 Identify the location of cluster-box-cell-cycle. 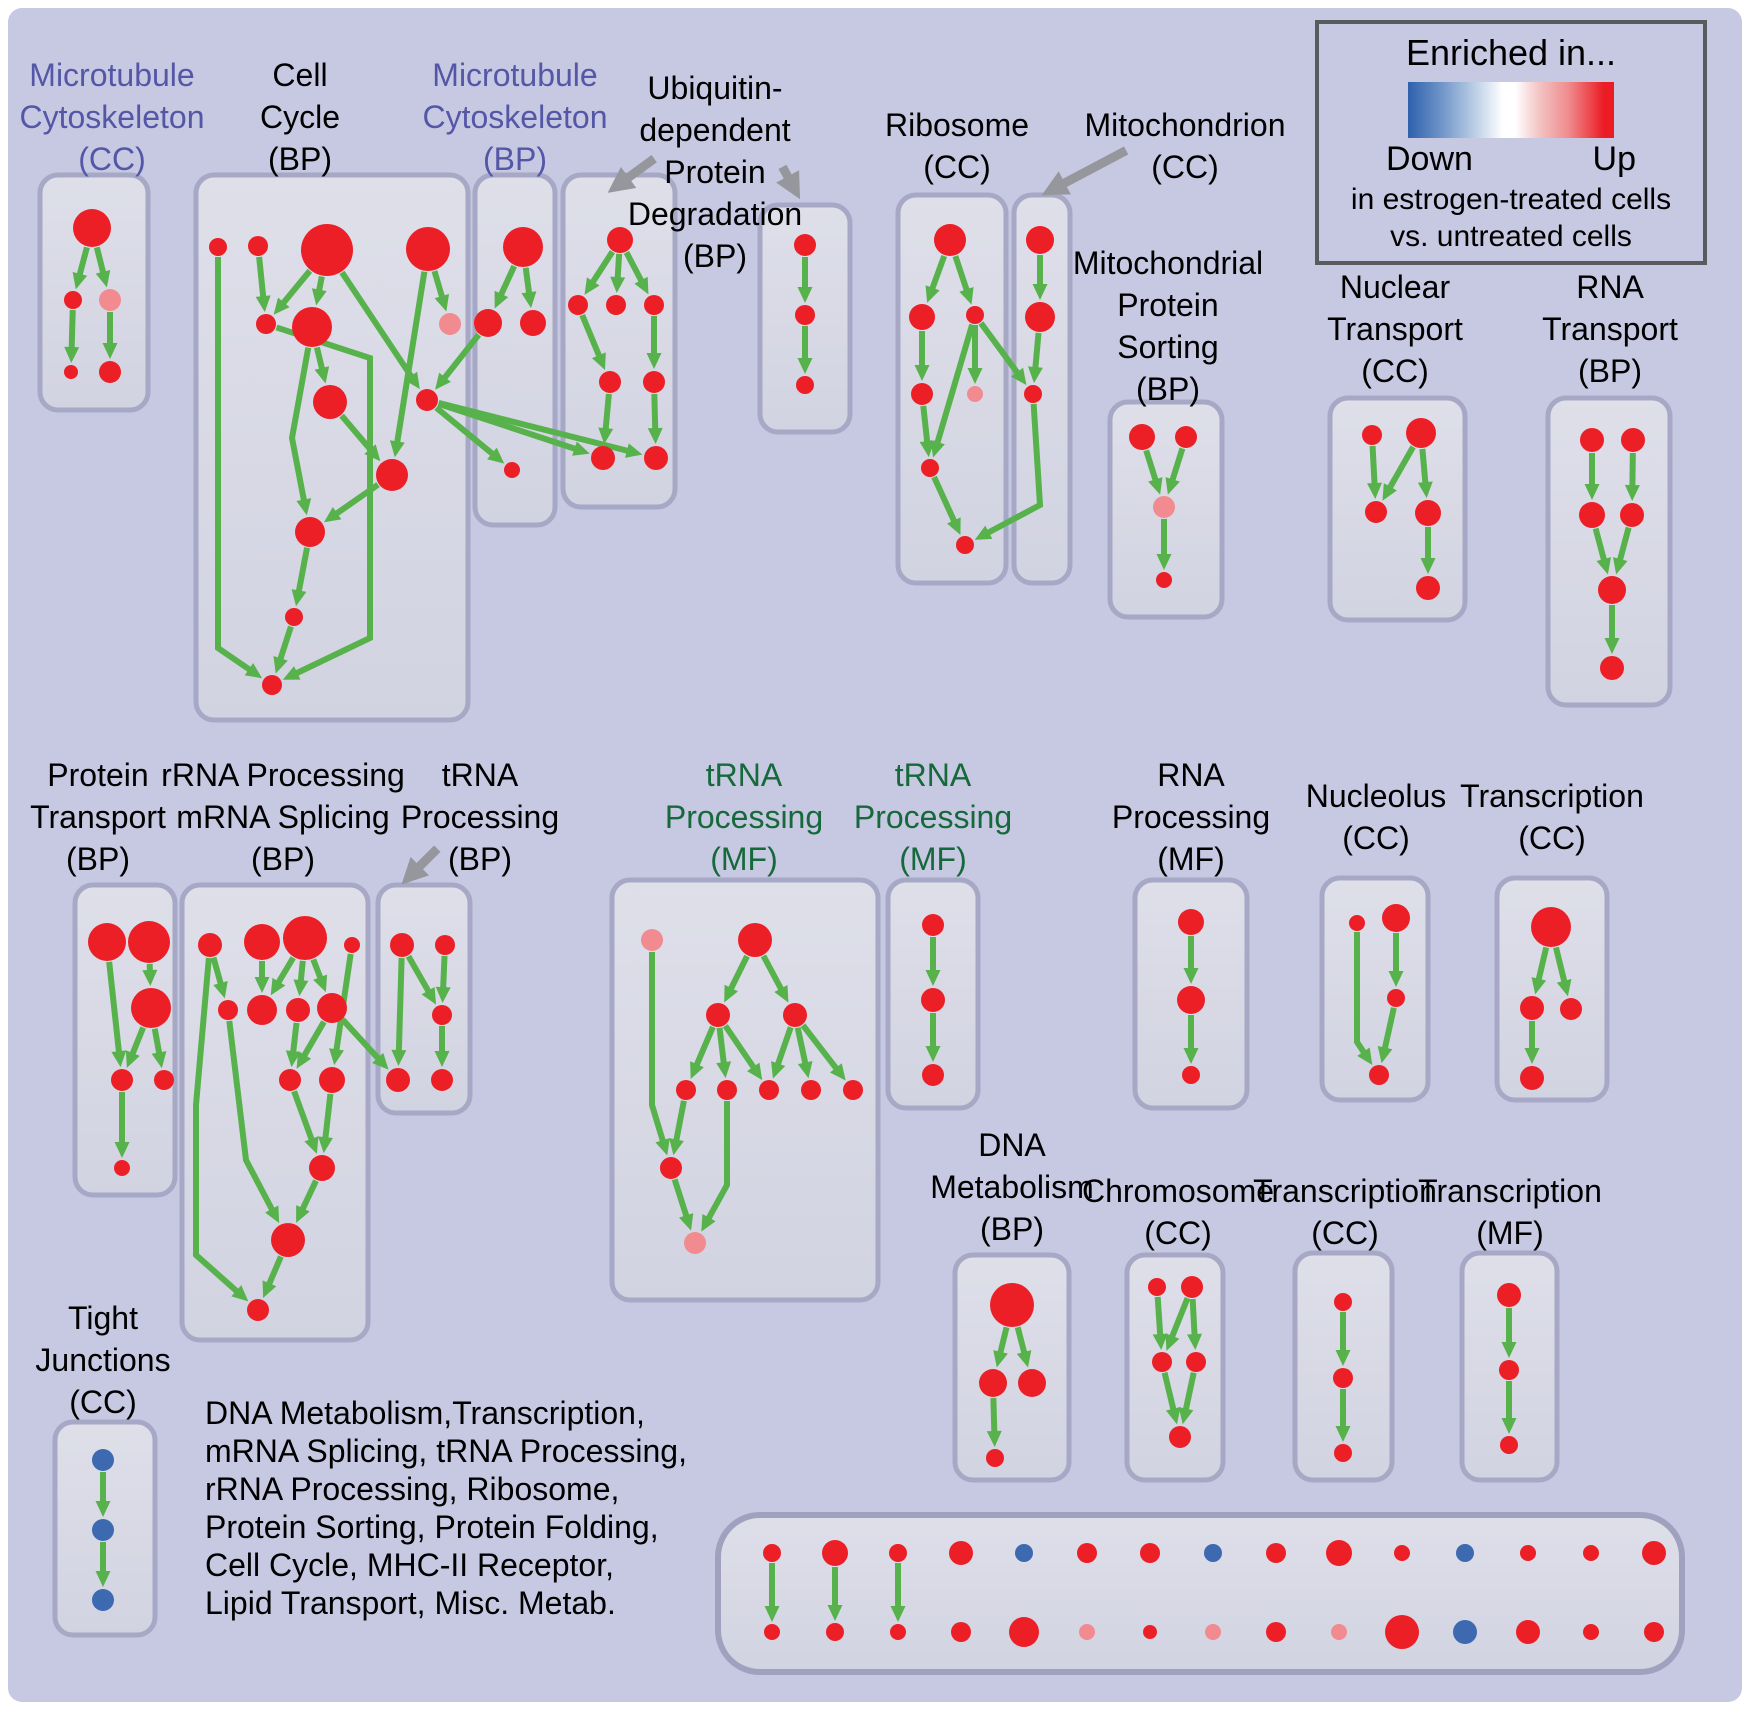
(332, 447).